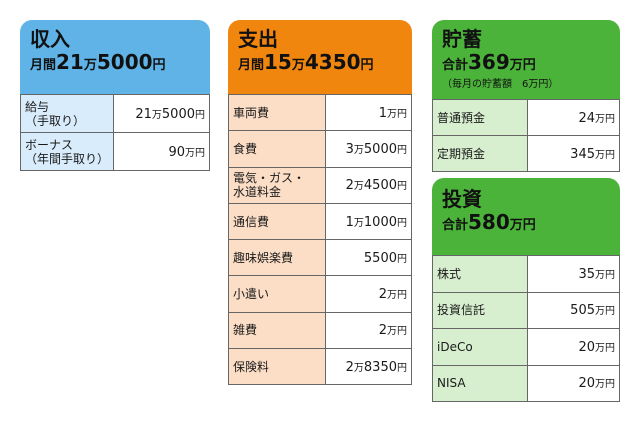 The width and height of the screenshot is (640, 428). I want to click on row-value: 35万円, so click(573, 274).